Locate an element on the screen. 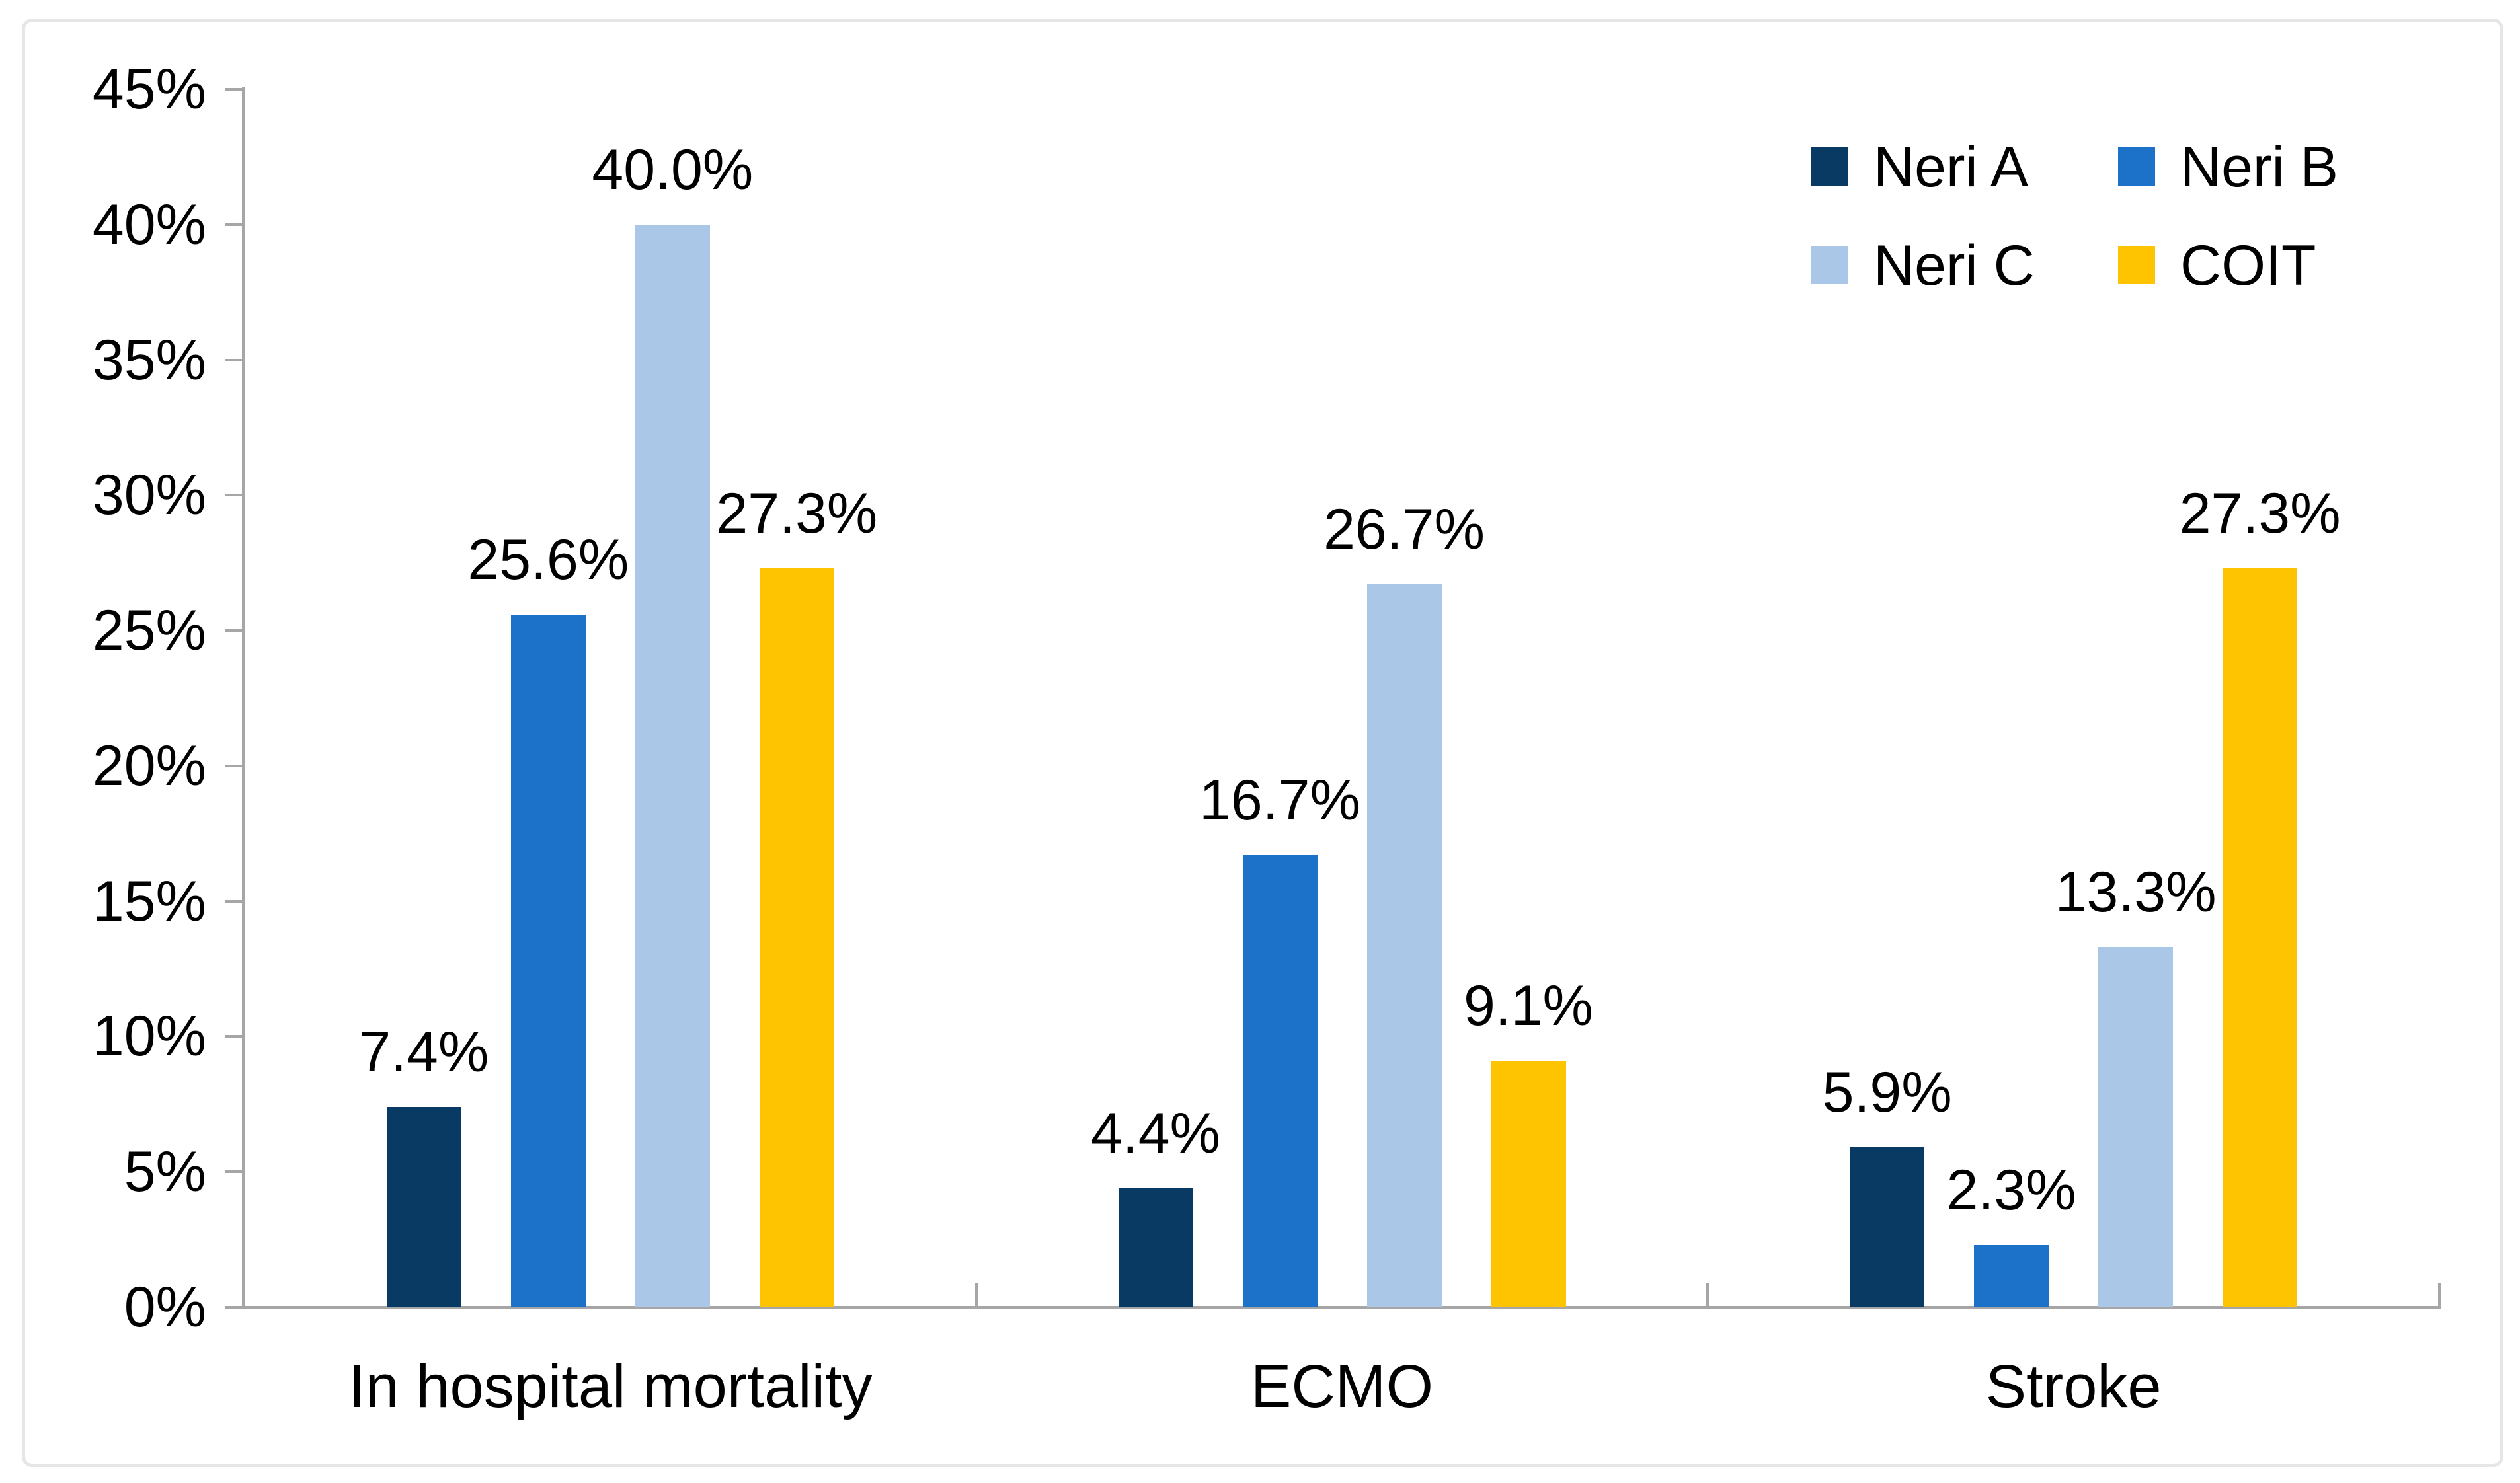  bar-neri-b-ecmo is located at coordinates (1280, 1081).